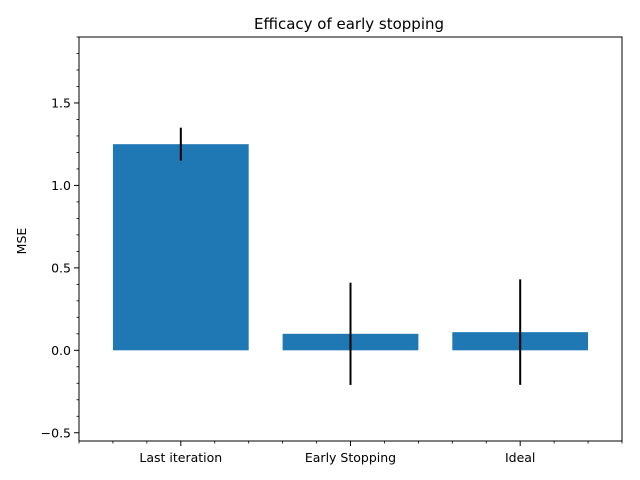  I want to click on x-tick-label: Last iteration, so click(180, 457).